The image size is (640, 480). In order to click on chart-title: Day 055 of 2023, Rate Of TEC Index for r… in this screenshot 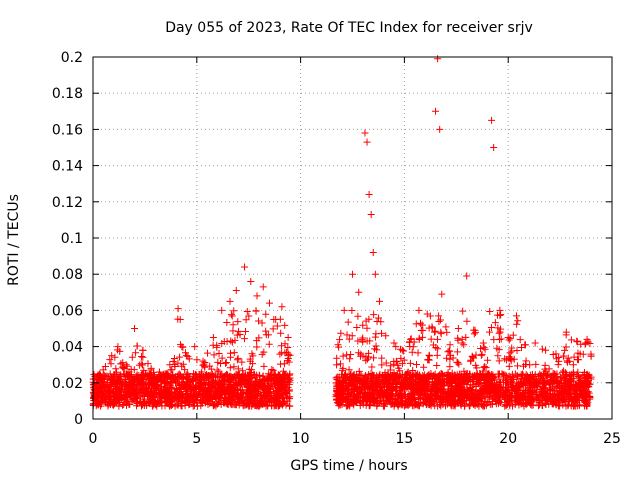, I will do `click(349, 28)`.